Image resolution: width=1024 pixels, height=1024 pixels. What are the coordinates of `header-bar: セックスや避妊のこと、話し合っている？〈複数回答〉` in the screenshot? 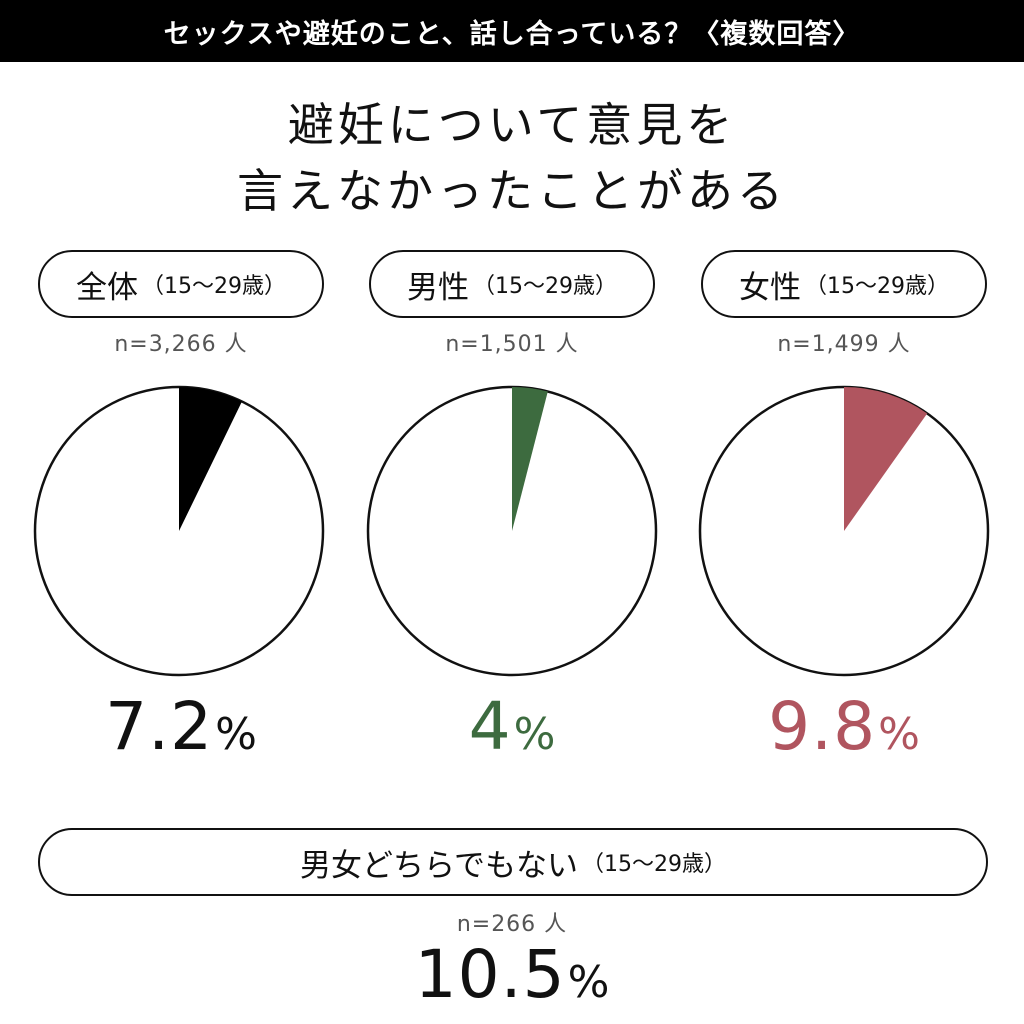 It's located at (512, 31).